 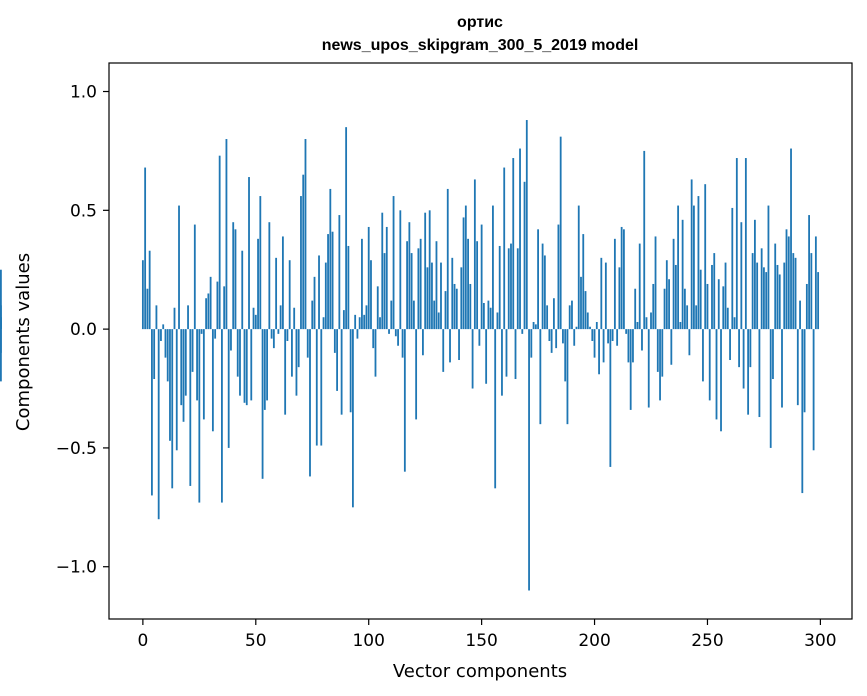 What do you see at coordinates (707, 641) in the screenshot?
I see `x-tick-label: 250` at bounding box center [707, 641].